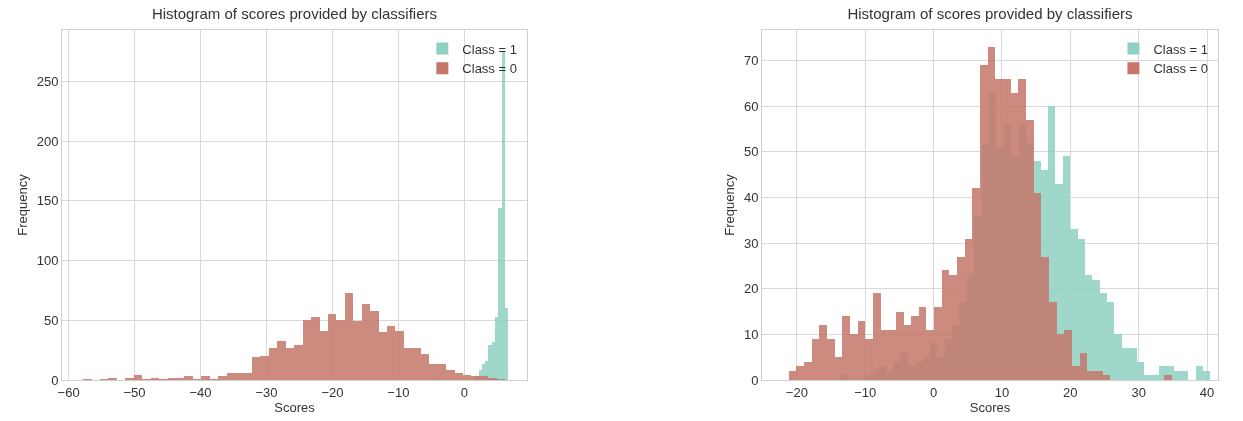  What do you see at coordinates (266, 392) in the screenshot?
I see `x-tick-label: −30` at bounding box center [266, 392].